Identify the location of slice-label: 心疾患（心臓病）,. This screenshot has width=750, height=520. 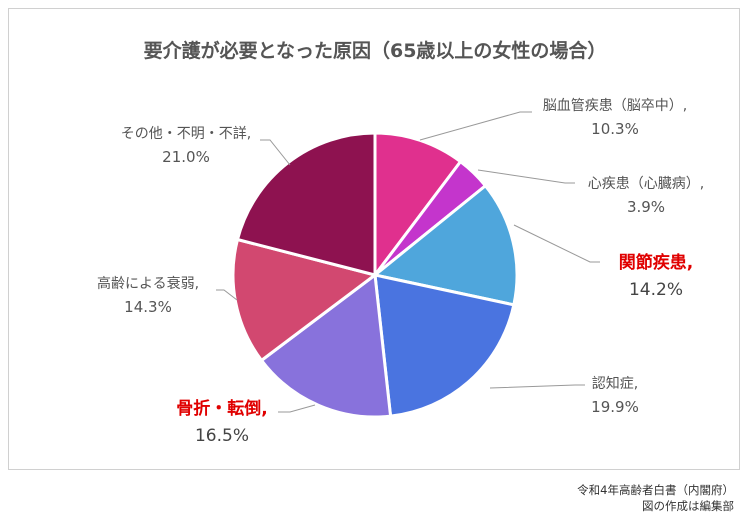
(646, 184).